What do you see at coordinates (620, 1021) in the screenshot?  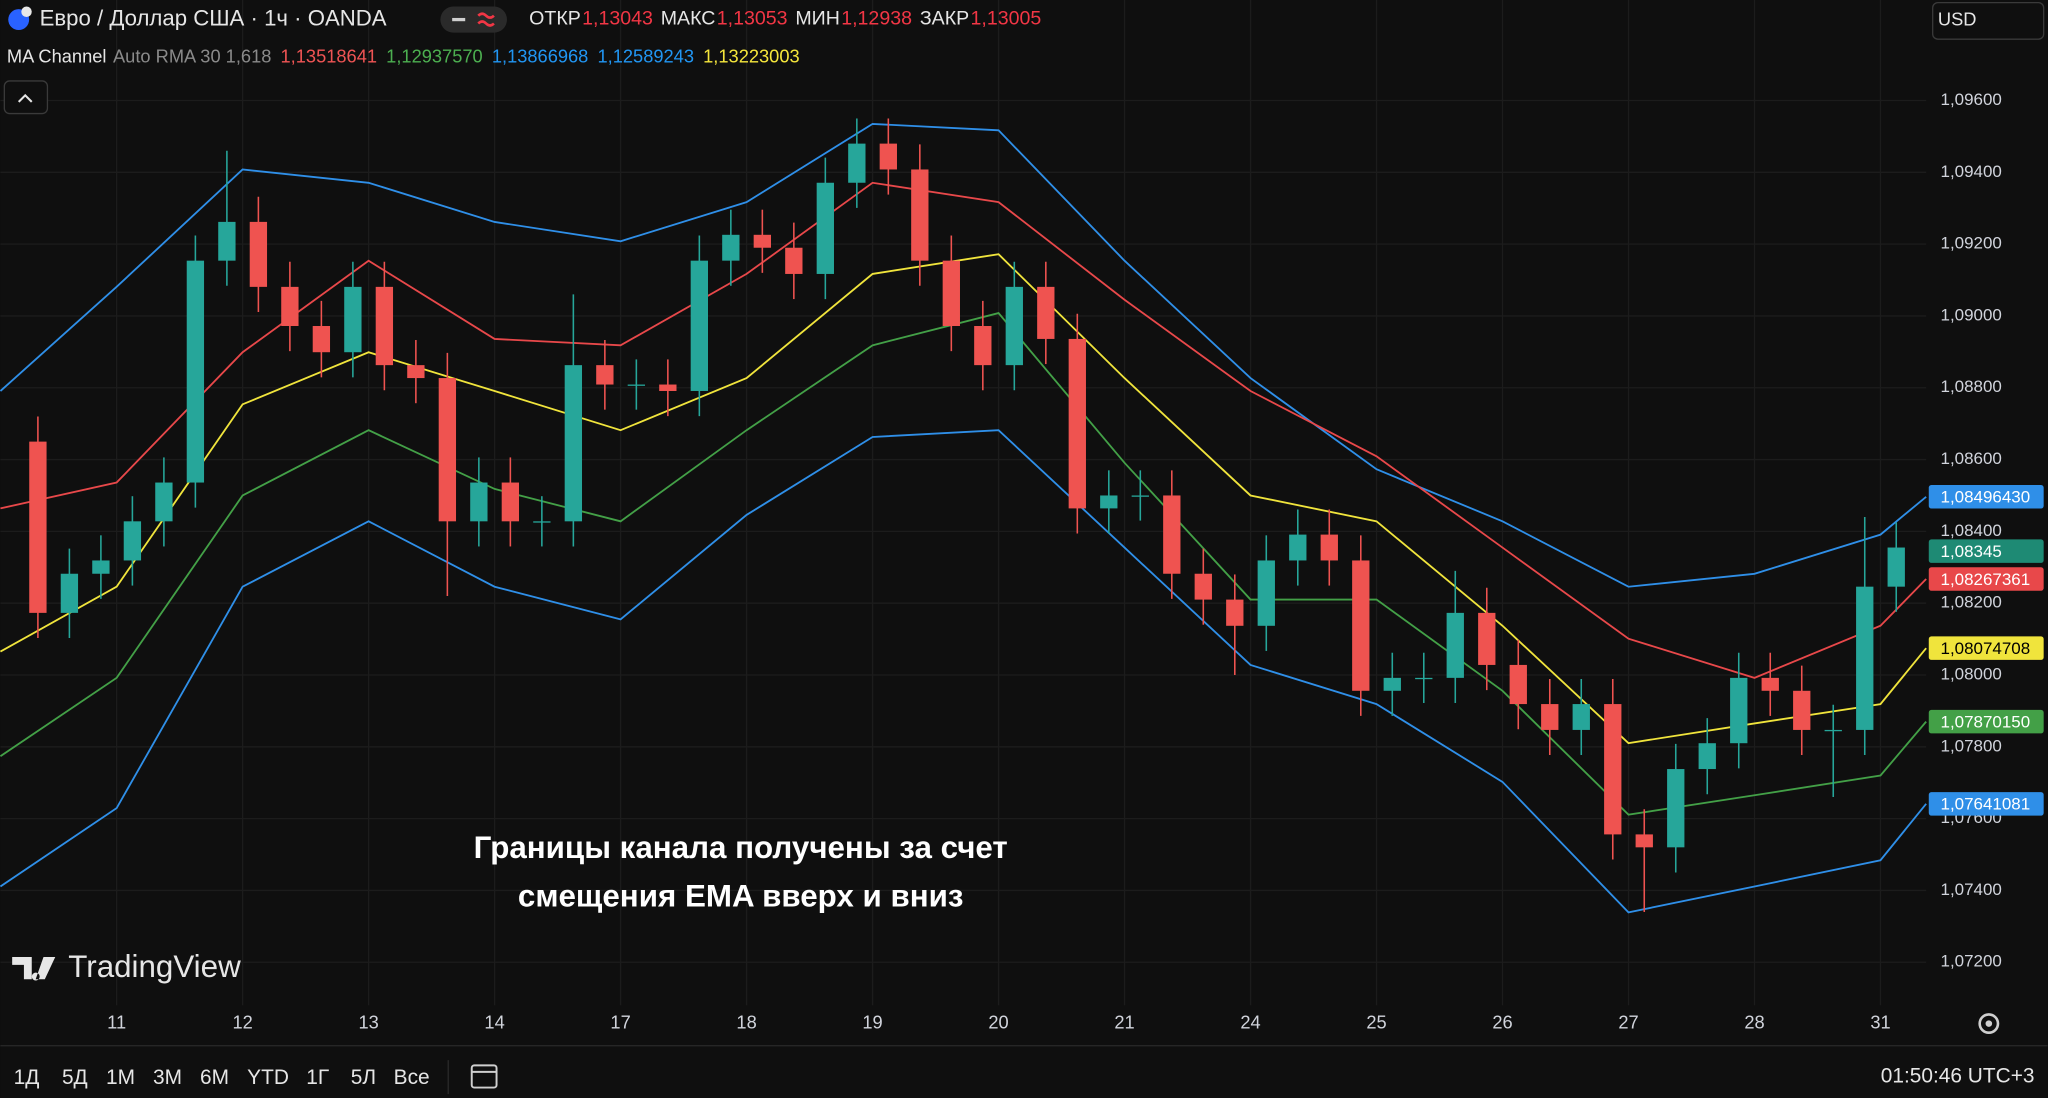 I see `x-tick-label: 17` at bounding box center [620, 1021].